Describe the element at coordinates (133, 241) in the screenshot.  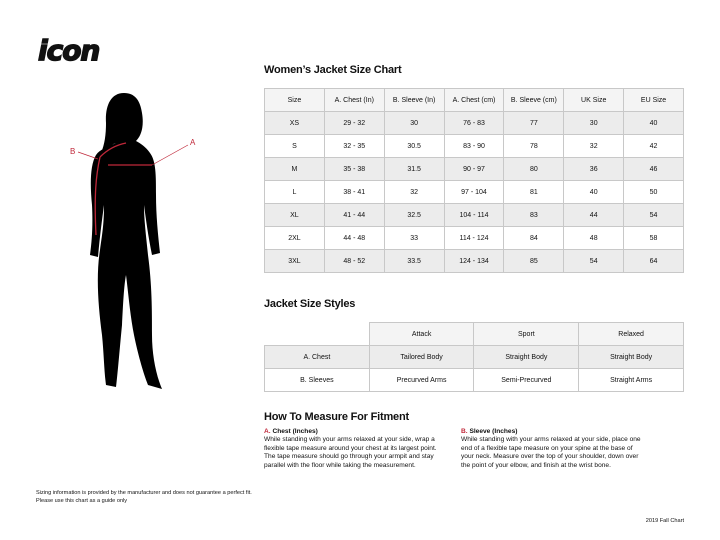
I see `woman-silhouette: B A` at that location.